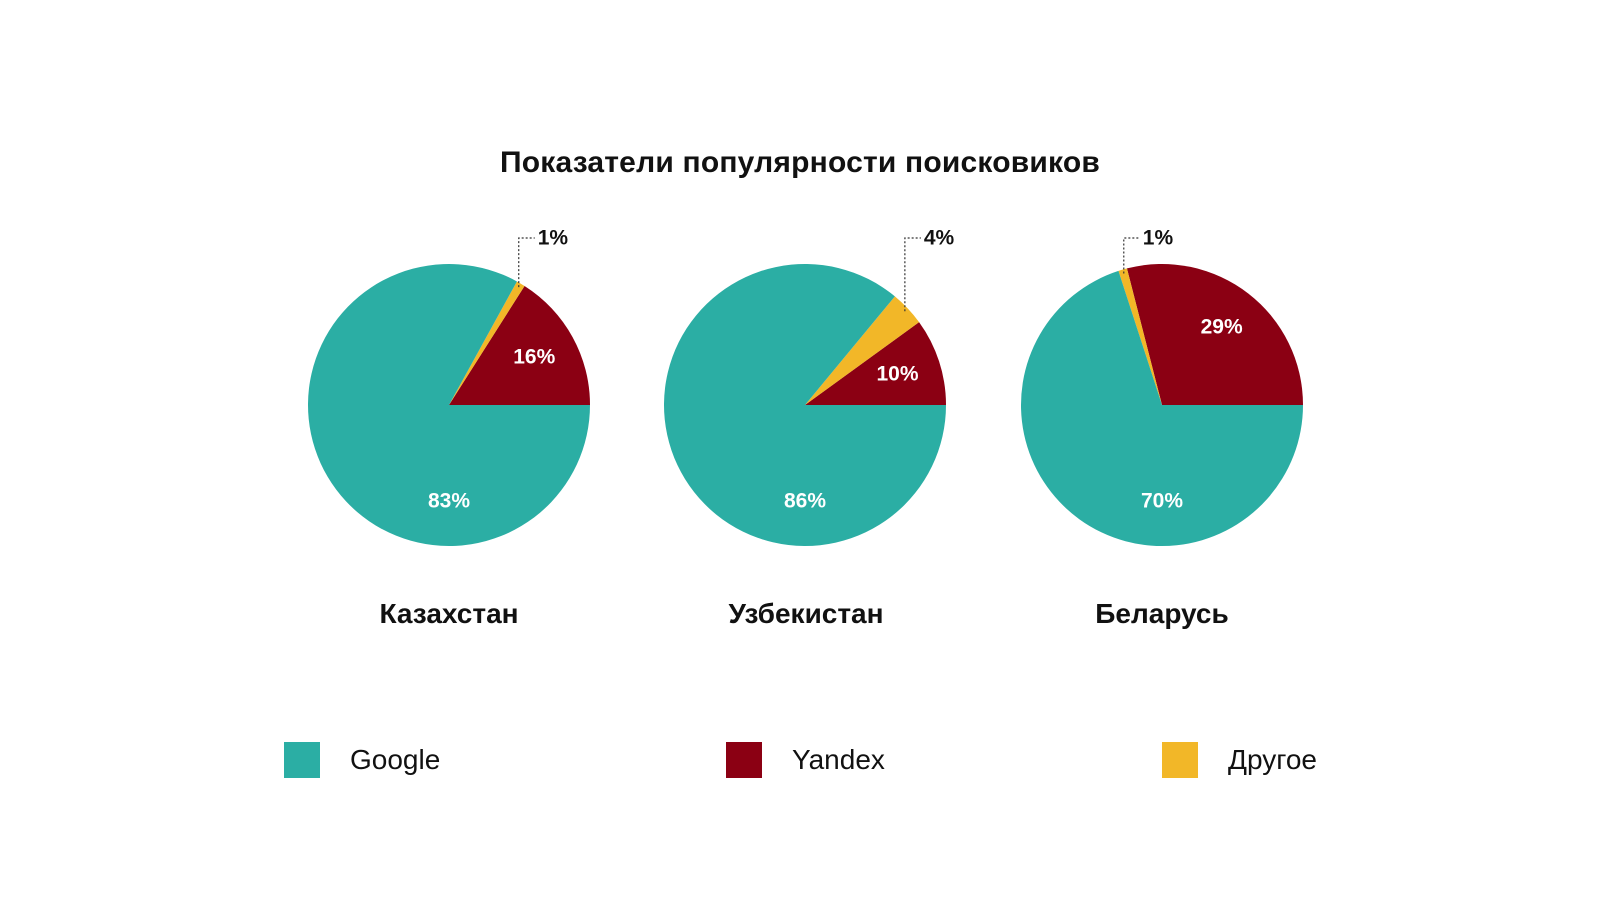 The width and height of the screenshot is (1600, 900). What do you see at coordinates (1162, 408) in the screenshot?
I see `pie-slice-belarus-google` at bounding box center [1162, 408].